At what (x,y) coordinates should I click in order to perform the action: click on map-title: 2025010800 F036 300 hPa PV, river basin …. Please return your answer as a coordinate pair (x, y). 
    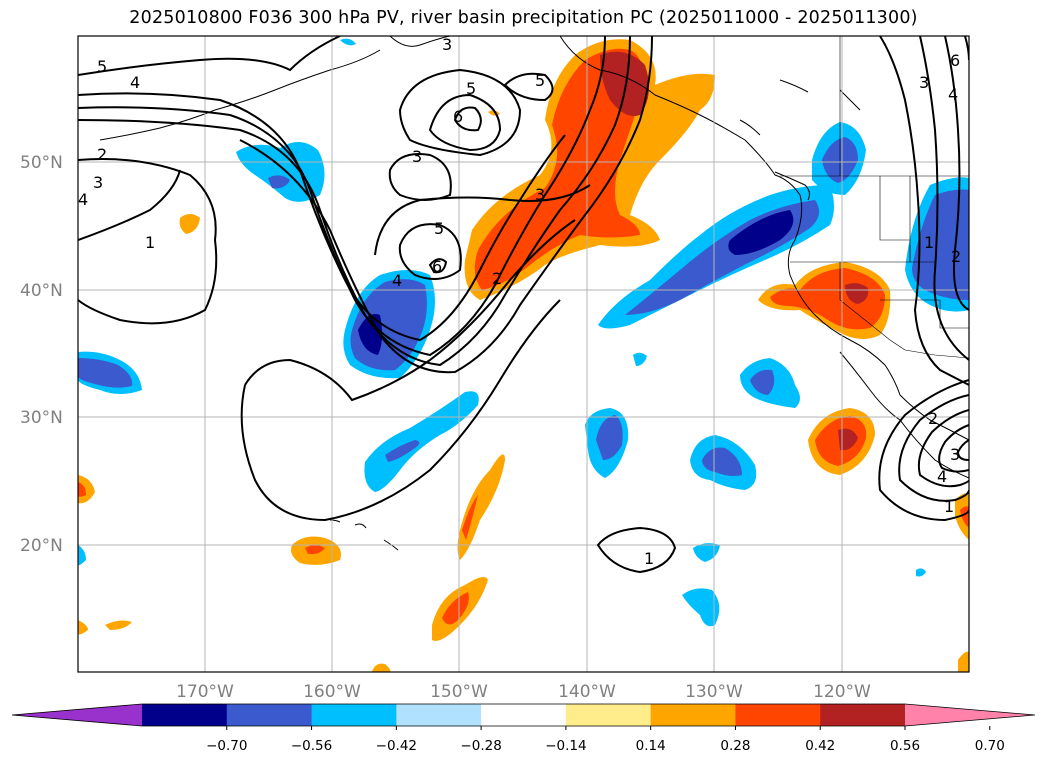
    Looking at the image, I should click on (523, 18).